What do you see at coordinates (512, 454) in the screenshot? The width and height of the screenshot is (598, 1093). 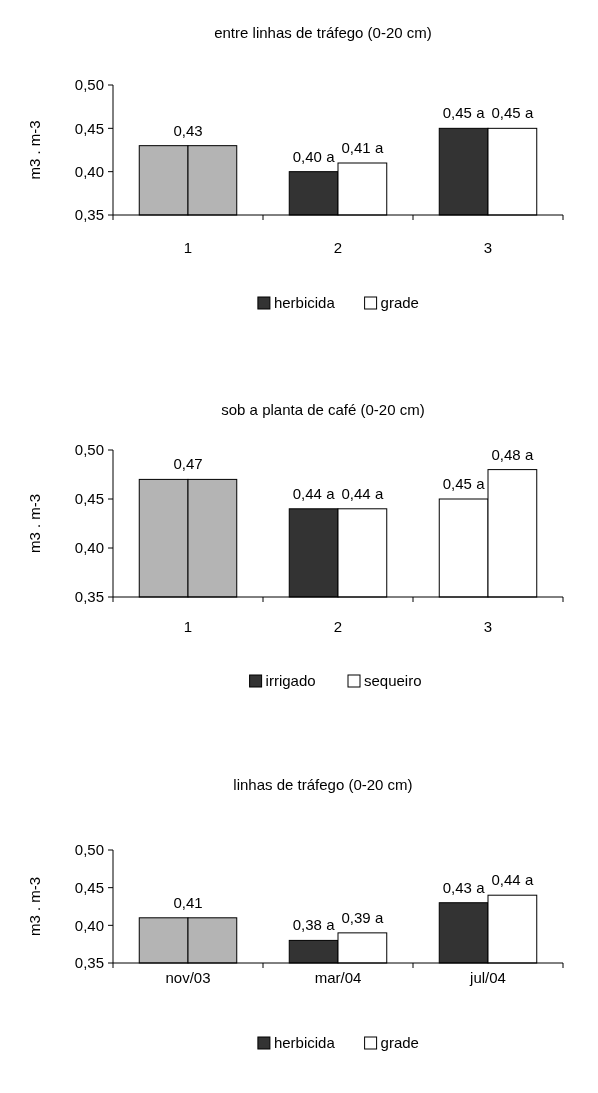 I see `data-label: 0,48 a` at bounding box center [512, 454].